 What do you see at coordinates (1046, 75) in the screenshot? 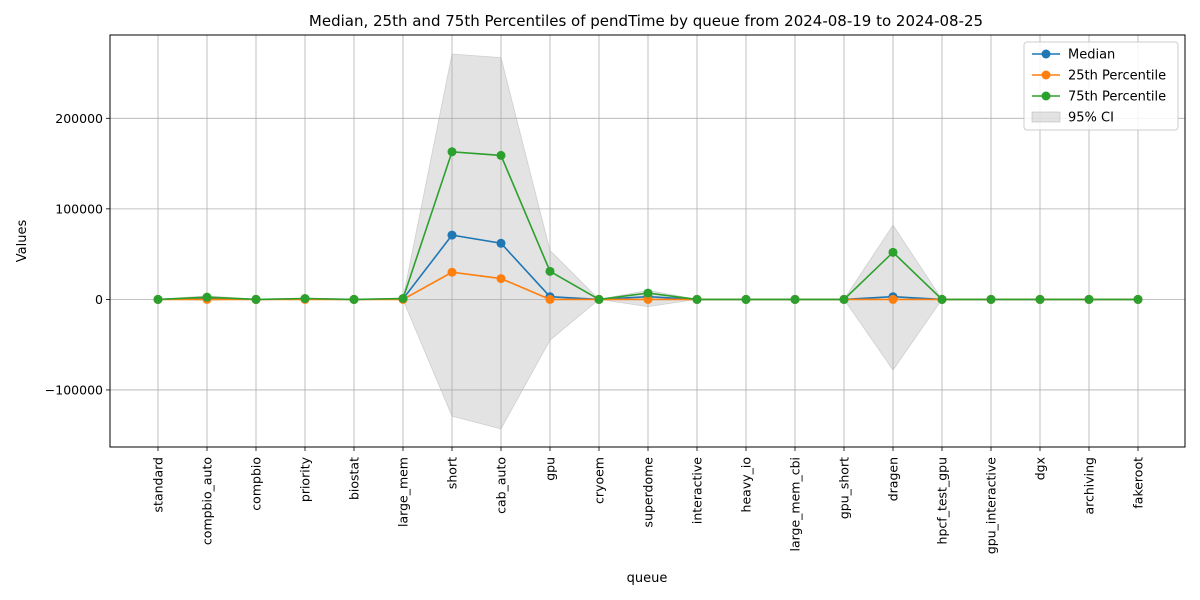
I see `legend-marker-25th-percentile` at bounding box center [1046, 75].